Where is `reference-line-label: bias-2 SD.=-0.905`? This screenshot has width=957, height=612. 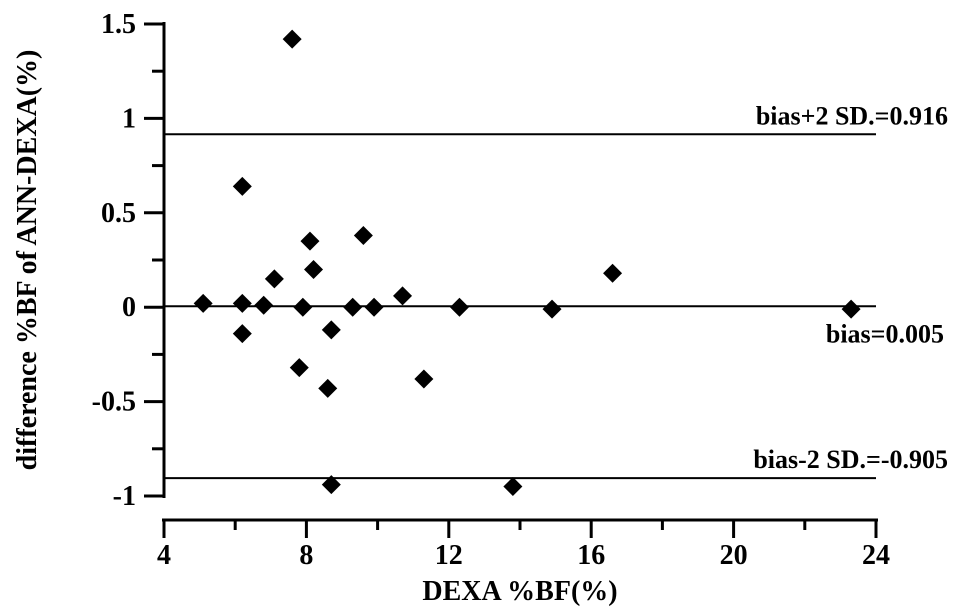
reference-line-label: bias-2 SD.=-0.905 is located at coordinates (850, 459).